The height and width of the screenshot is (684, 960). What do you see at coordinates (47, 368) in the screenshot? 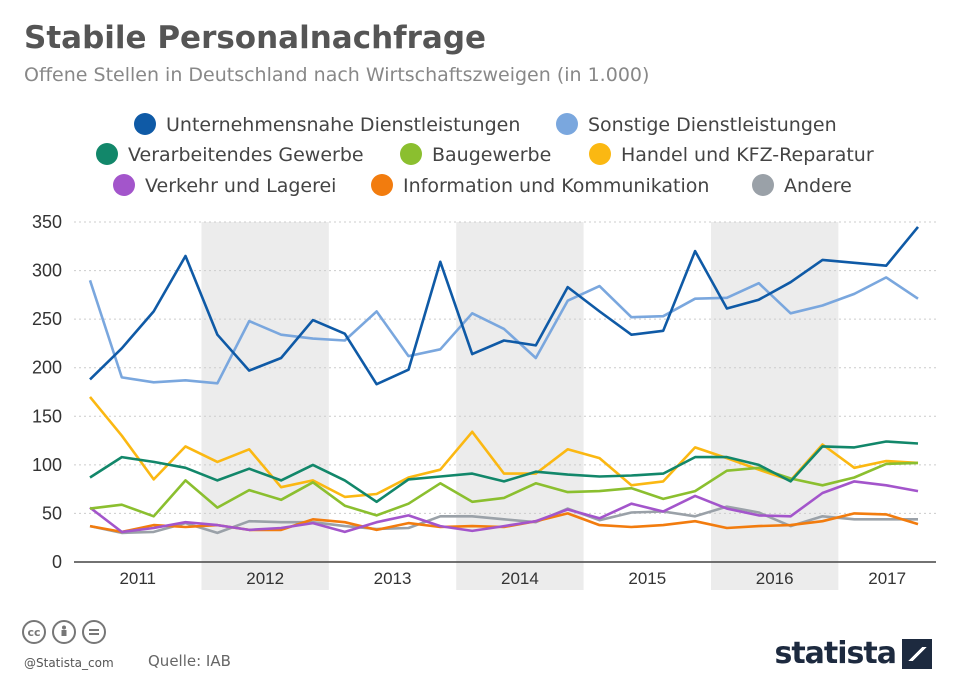
I see `y-tick-label: 200` at bounding box center [47, 368].